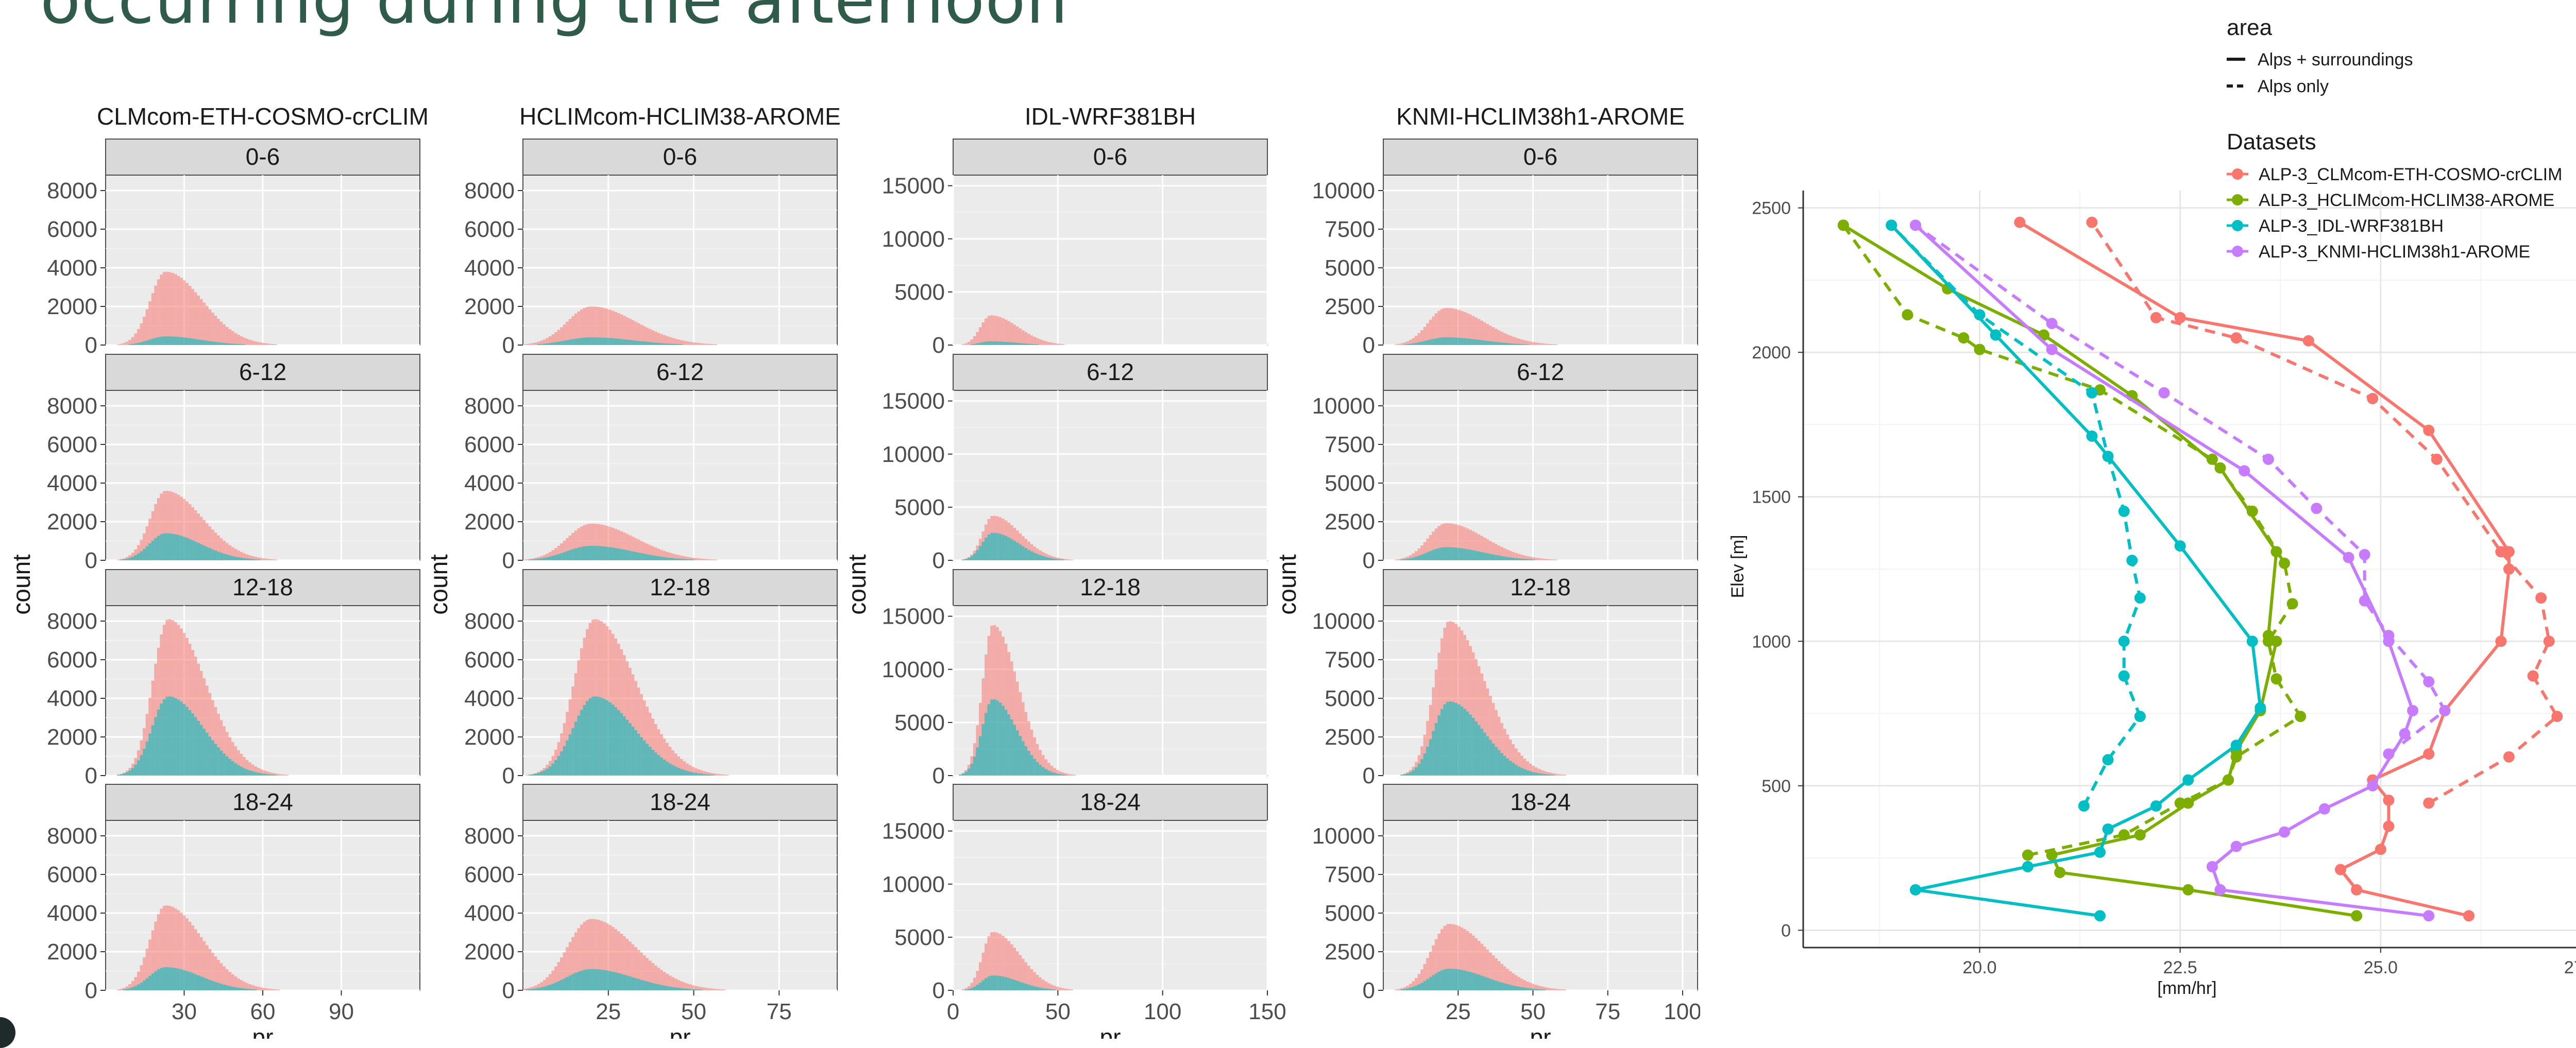  I want to click on x-tick-label: 90, so click(341, 1011).